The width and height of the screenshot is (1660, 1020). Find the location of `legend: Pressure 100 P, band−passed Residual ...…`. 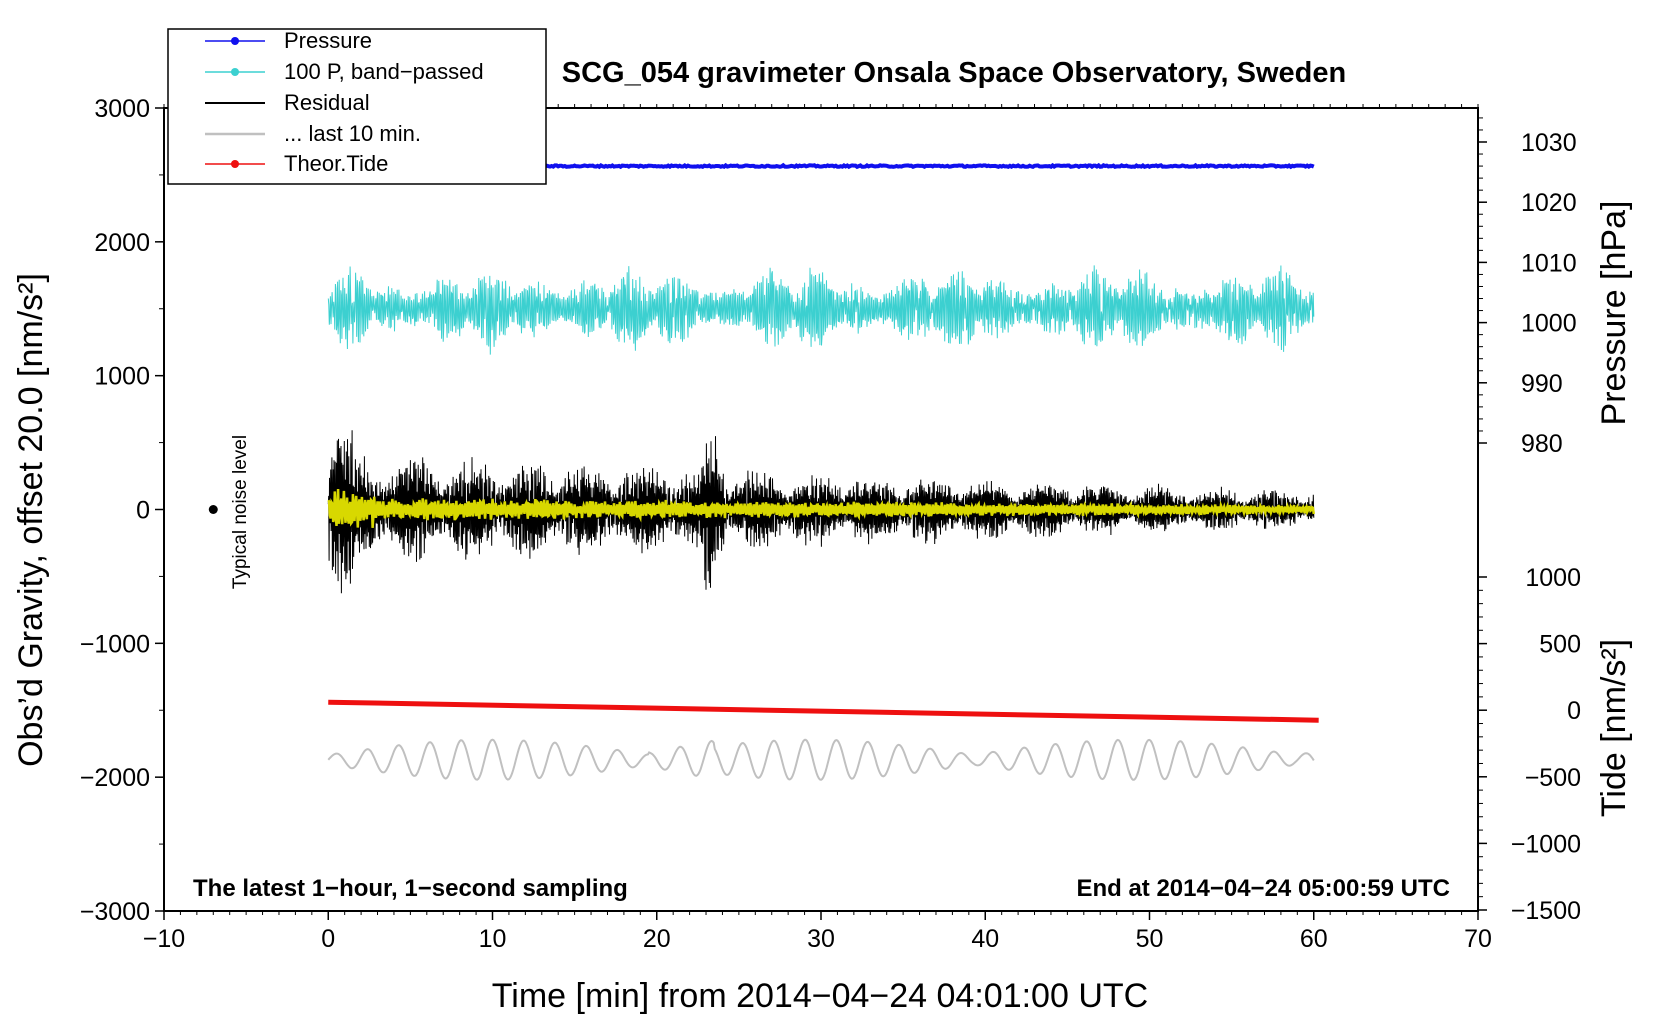

legend: Pressure 100 P, band−passed Residual ...… is located at coordinates (357, 106).